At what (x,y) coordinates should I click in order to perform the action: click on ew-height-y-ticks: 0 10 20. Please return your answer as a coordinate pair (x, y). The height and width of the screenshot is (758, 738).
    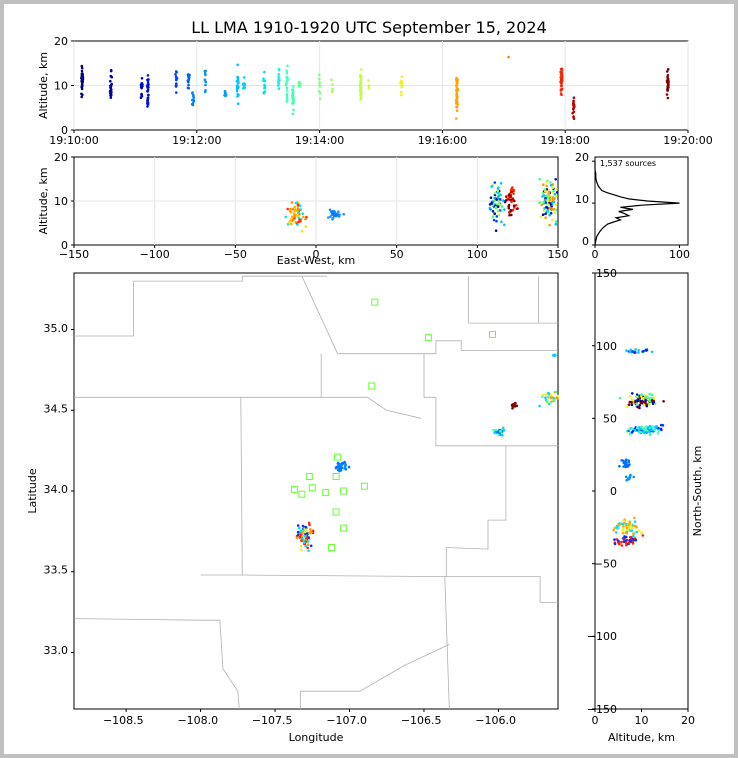
    Looking at the image, I should click on (61, 201).